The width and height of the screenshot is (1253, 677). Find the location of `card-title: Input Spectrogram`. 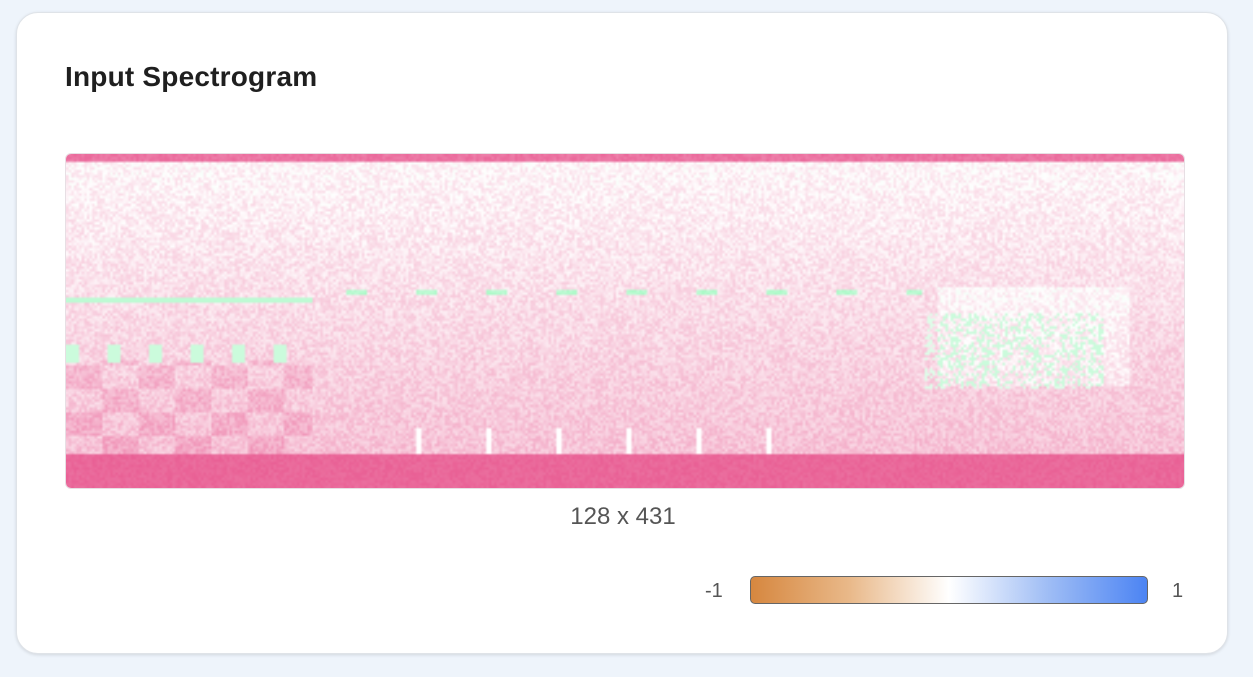

card-title: Input Spectrogram is located at coordinates (191, 76).